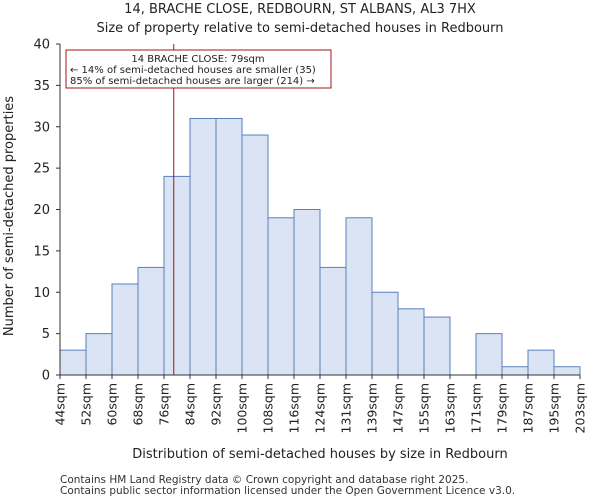  What do you see at coordinates (424, 408) in the screenshot?
I see `x-tick-label-155sqm: 155sqm` at bounding box center [424, 408].